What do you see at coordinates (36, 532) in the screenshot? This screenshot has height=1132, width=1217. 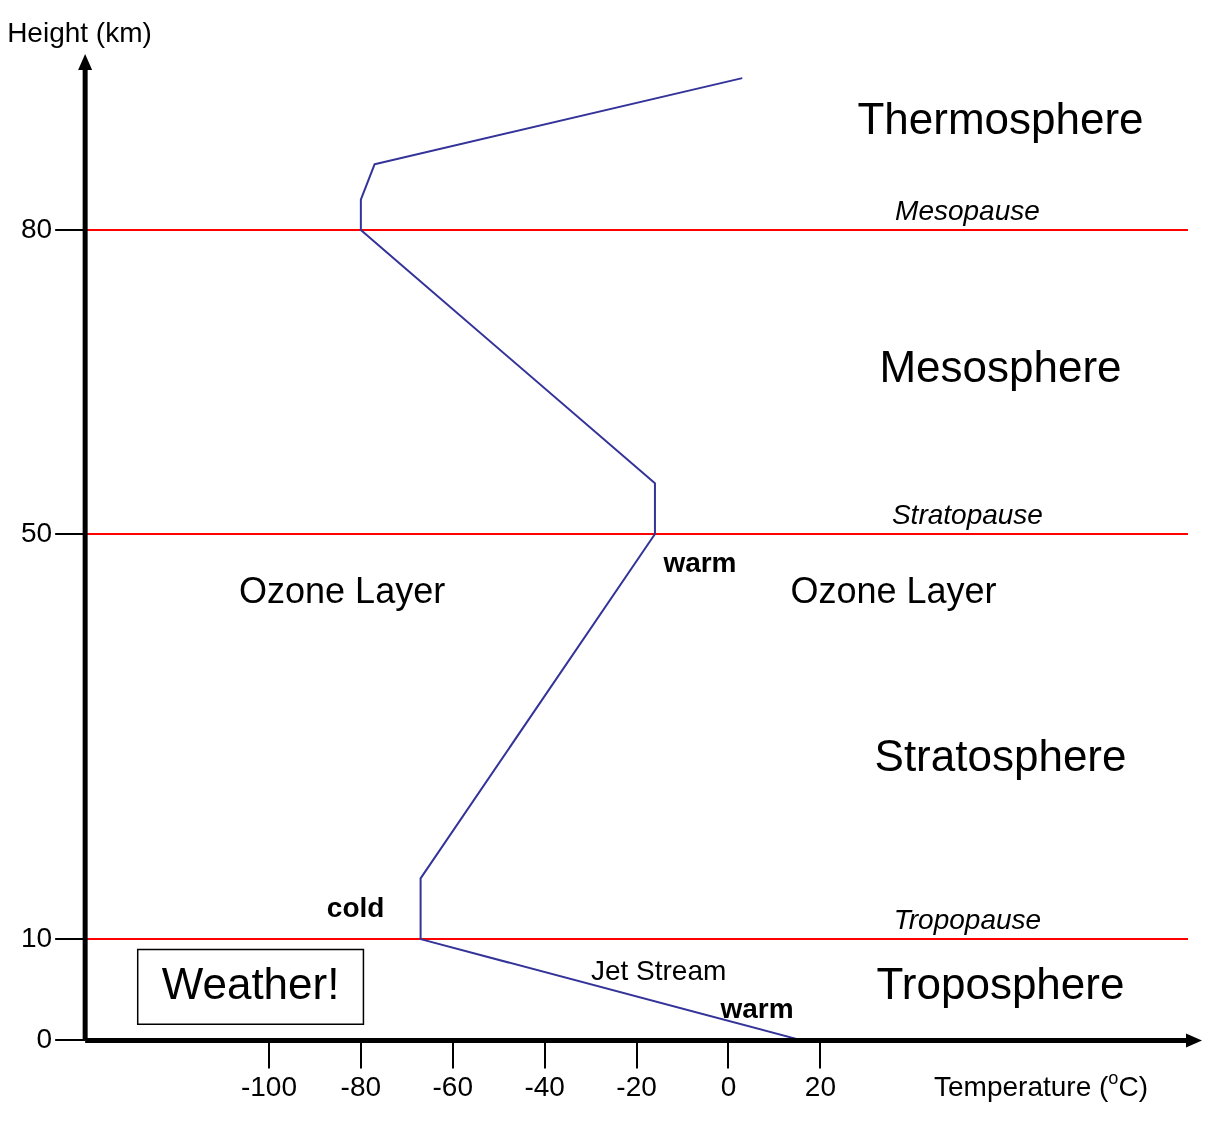 I see `y-tick-label: 50` at bounding box center [36, 532].